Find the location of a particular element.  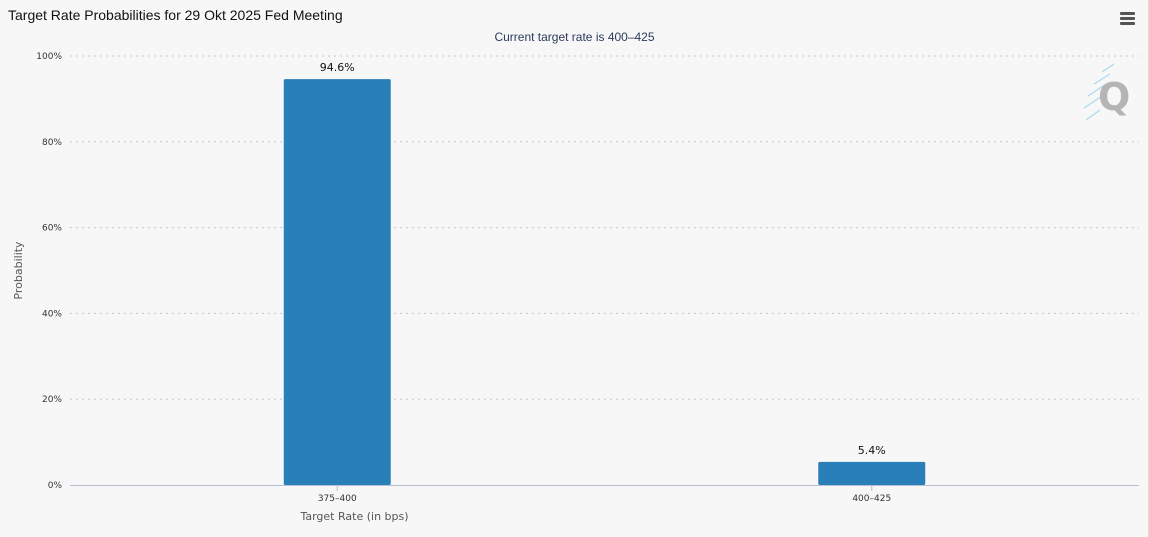

x-axis-title: Target Rate (in bps) is located at coordinates (353, 516).